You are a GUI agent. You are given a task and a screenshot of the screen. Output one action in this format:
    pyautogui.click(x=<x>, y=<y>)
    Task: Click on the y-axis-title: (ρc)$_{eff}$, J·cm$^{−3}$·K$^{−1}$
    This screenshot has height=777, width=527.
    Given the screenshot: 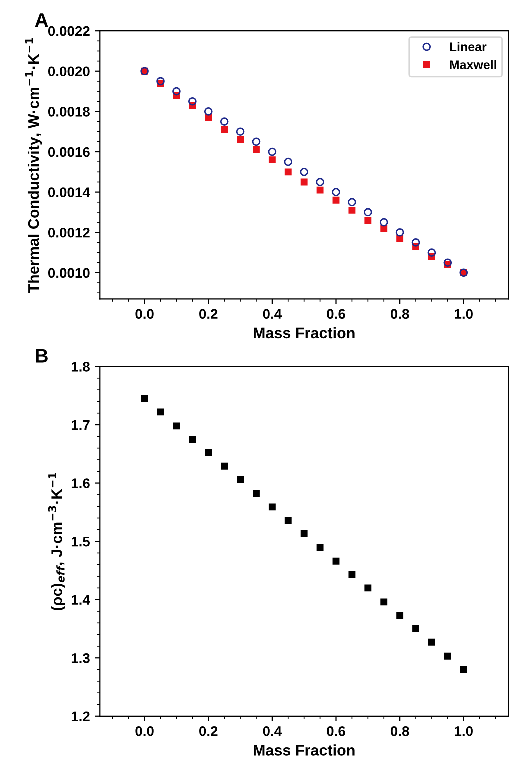 What is the action you would take?
    pyautogui.click(x=57, y=542)
    